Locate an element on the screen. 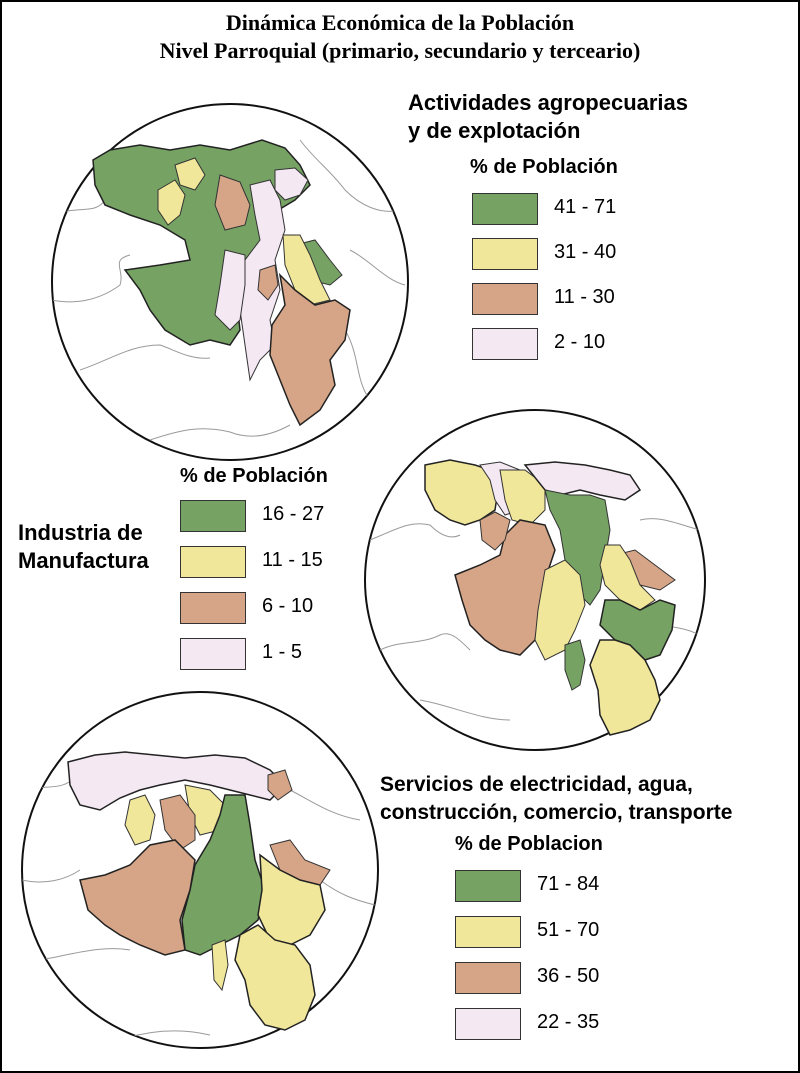 The image size is (800, 1073). primary-parish-tan-north is located at coordinates (232, 202).